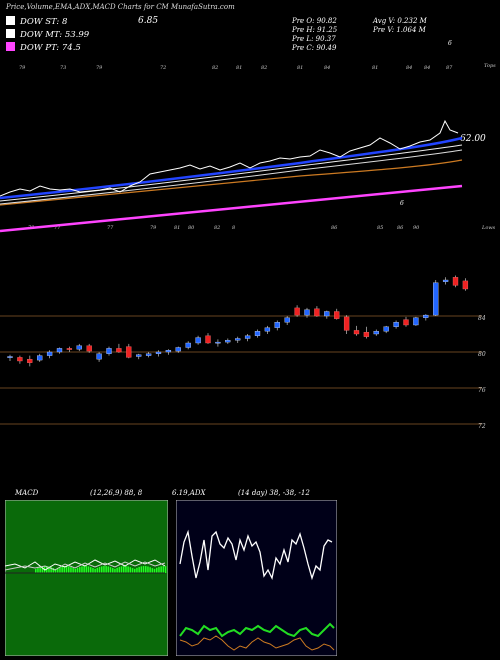 The image size is (500, 660). What do you see at coordinates (57, 228) in the screenshot?
I see `bottom-number-1: 77` at bounding box center [57, 228].